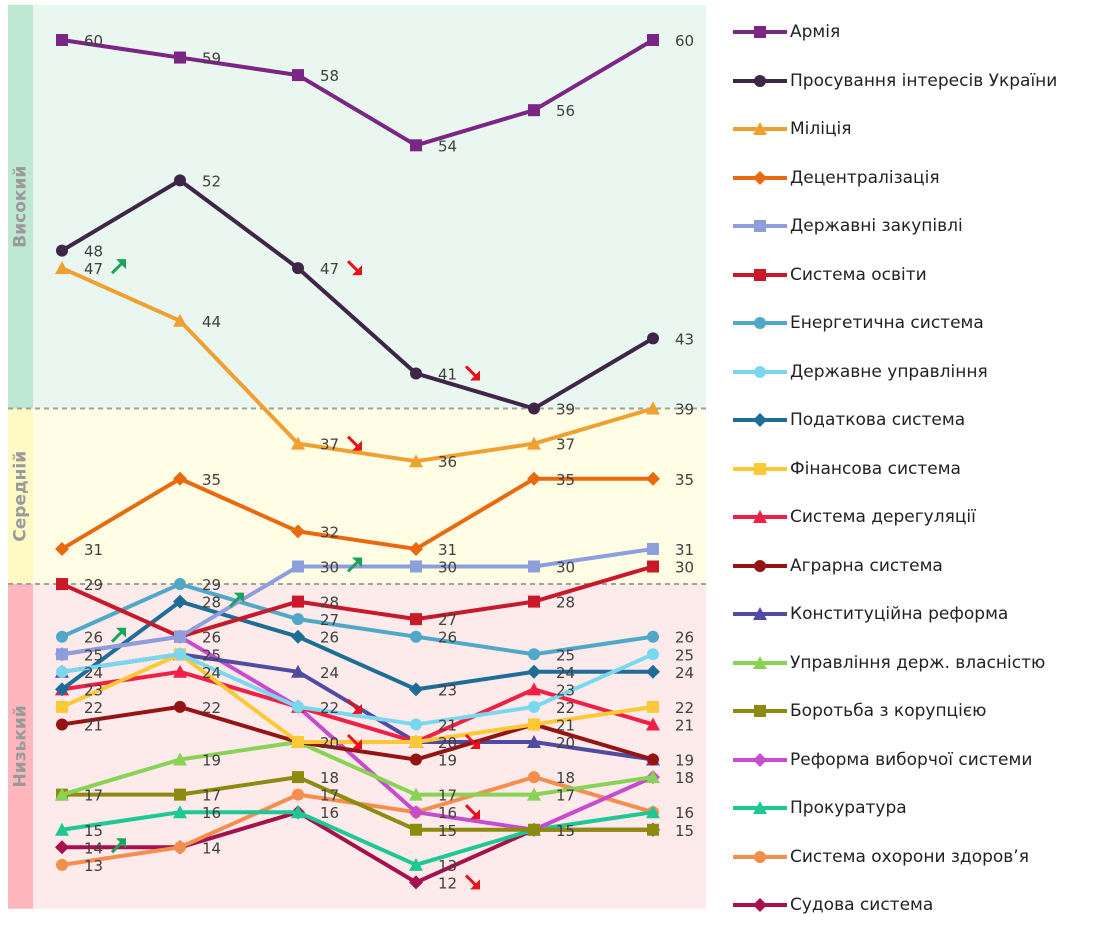  I want to click on legend-label: Державне управління, so click(889, 371).